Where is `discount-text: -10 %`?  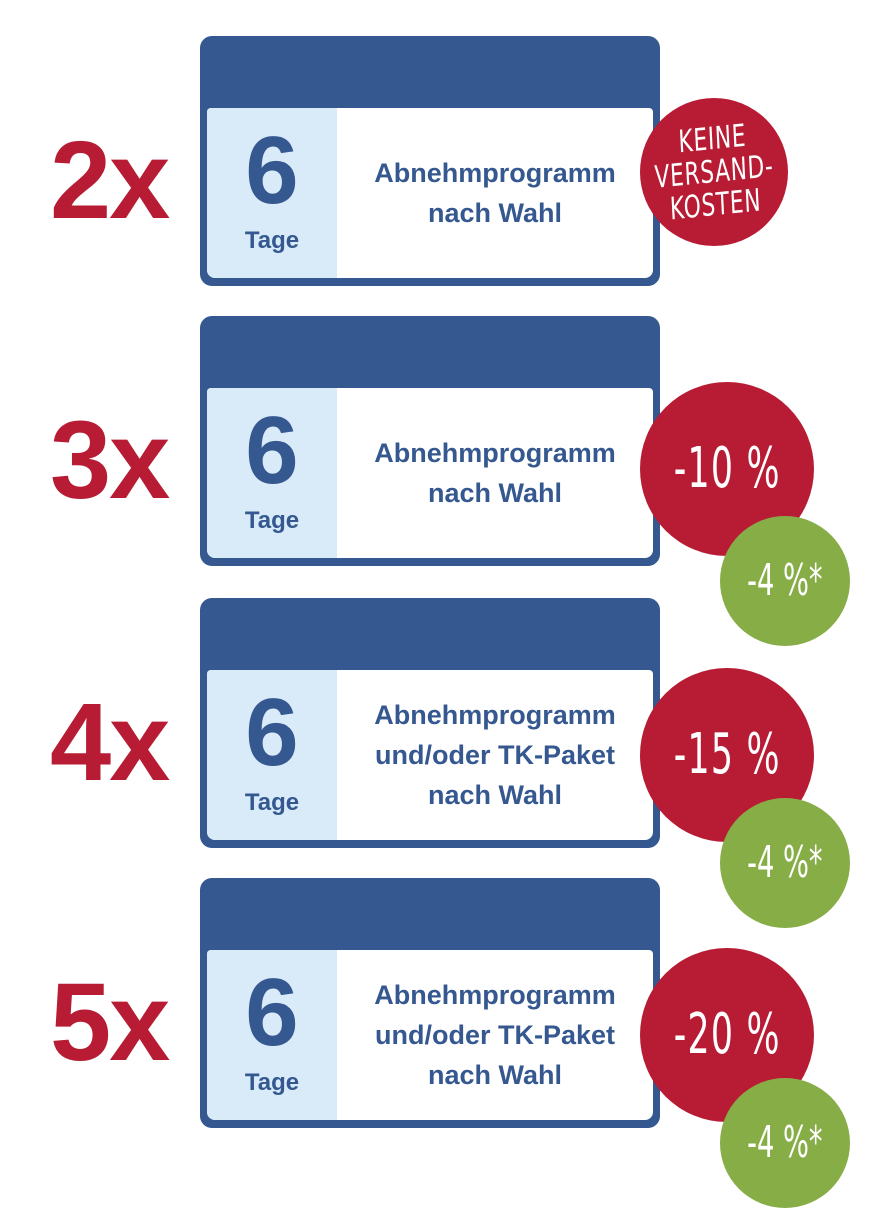
discount-text: -10 % is located at coordinates (727, 468).